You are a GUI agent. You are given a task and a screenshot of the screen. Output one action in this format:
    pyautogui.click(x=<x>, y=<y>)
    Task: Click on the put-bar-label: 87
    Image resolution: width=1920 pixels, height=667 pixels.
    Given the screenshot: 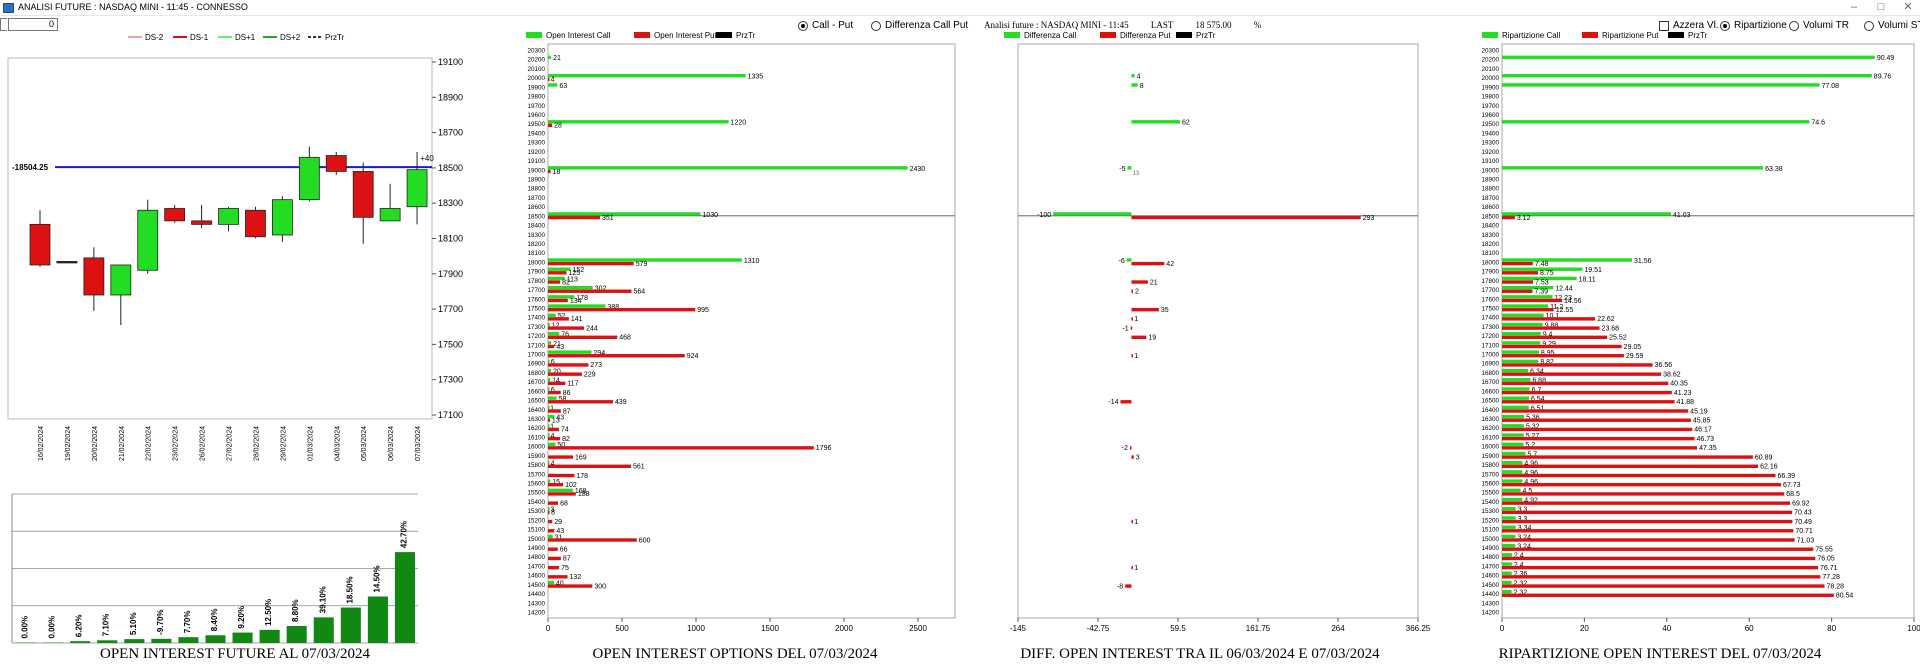 What is the action you would take?
    pyautogui.click(x=567, y=411)
    